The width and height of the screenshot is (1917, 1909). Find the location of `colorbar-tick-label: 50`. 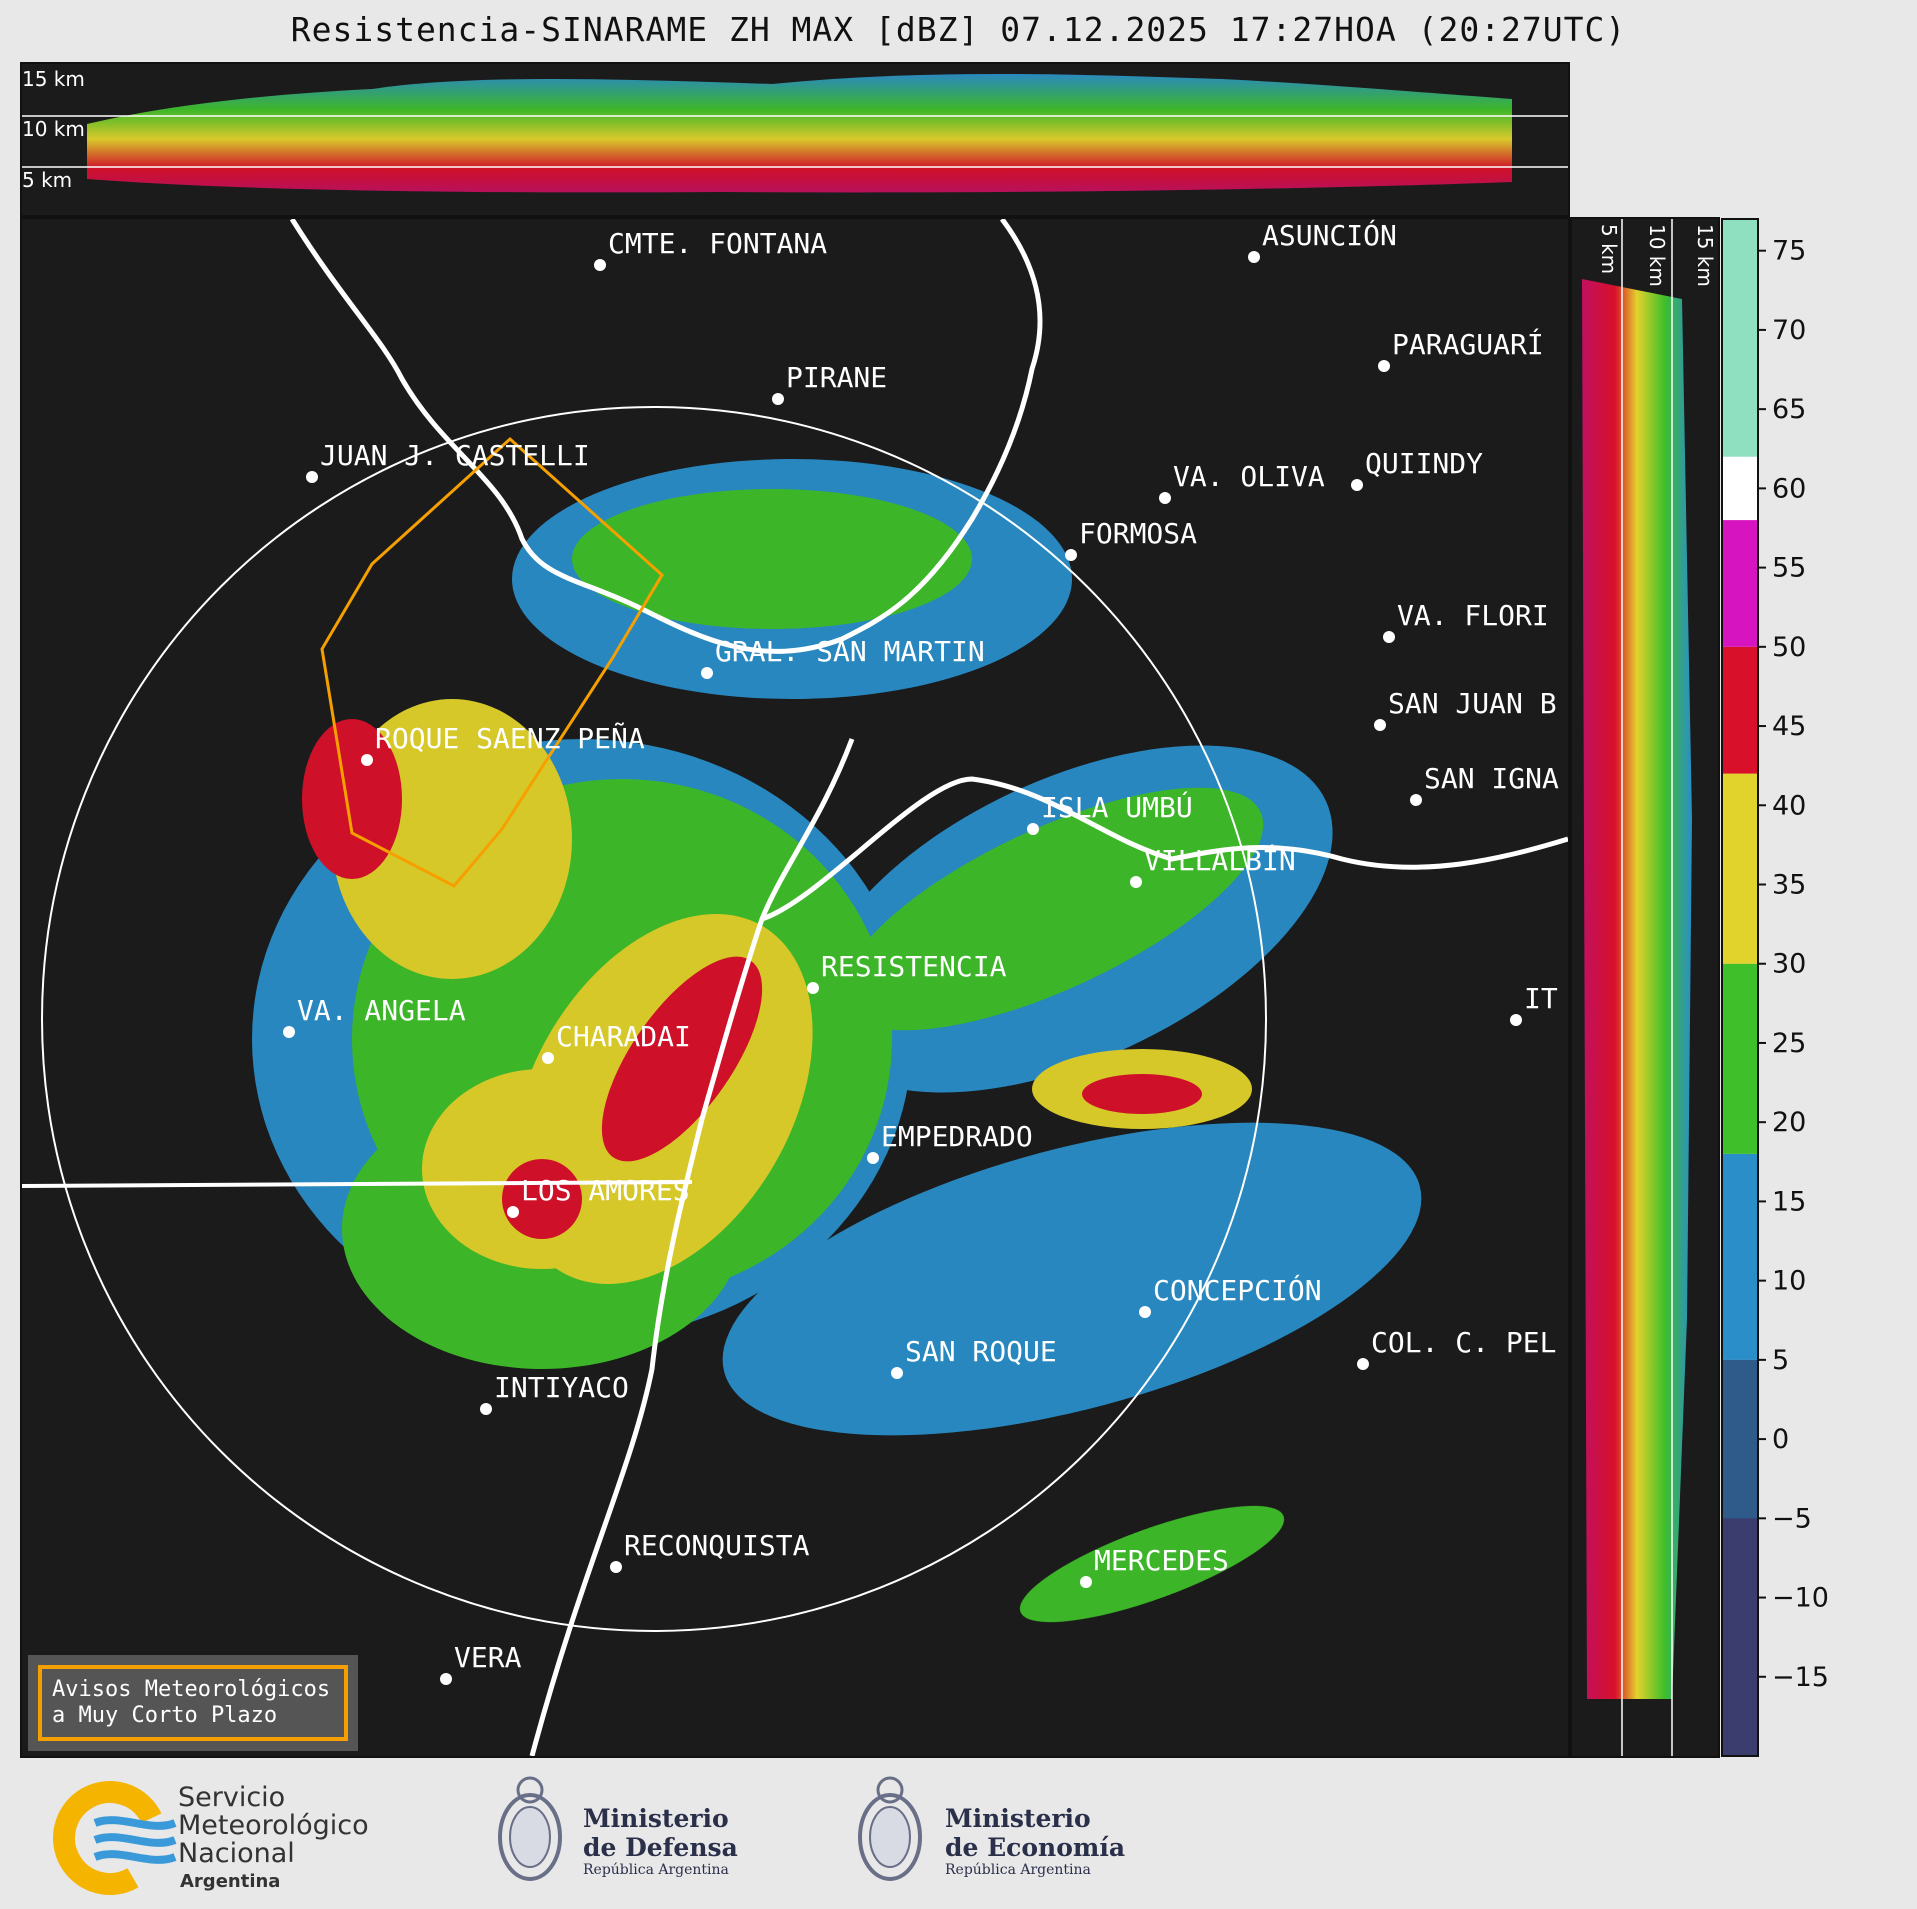

colorbar-tick-label: 50 is located at coordinates (1789, 647).